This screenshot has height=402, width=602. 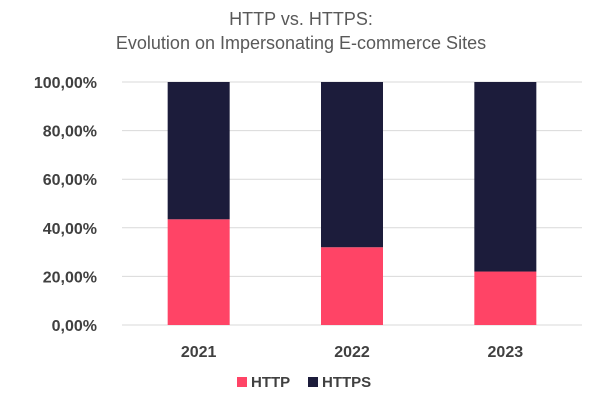 I want to click on y-tick-label: 80,00%, so click(x=70, y=132).